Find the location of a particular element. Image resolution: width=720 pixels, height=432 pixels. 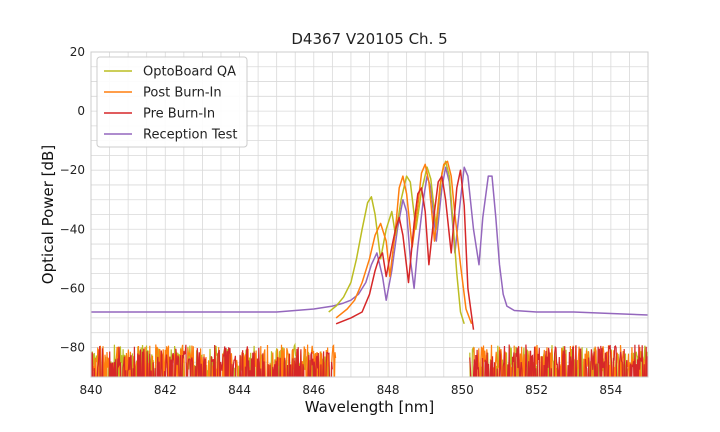

legend-label-pre-burn-in: Pre Burn-In is located at coordinates (179, 114).